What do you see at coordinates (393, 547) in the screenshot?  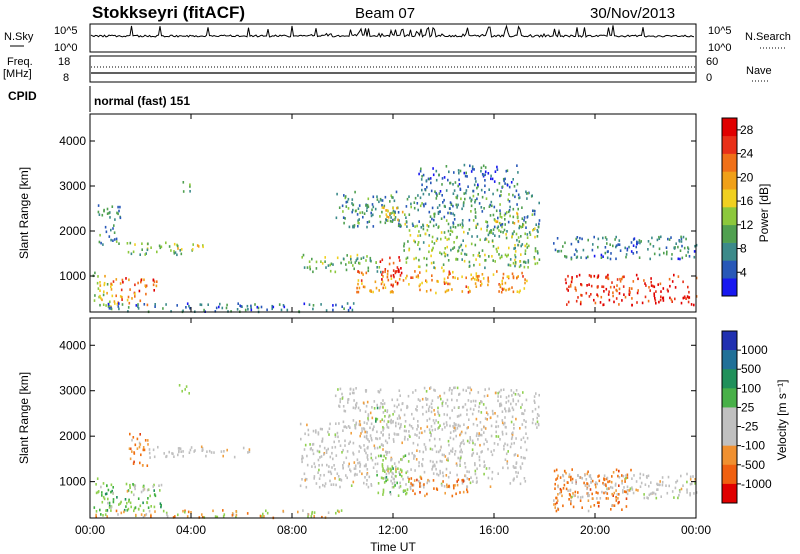 I see `time-xlabel: Time UT` at bounding box center [393, 547].